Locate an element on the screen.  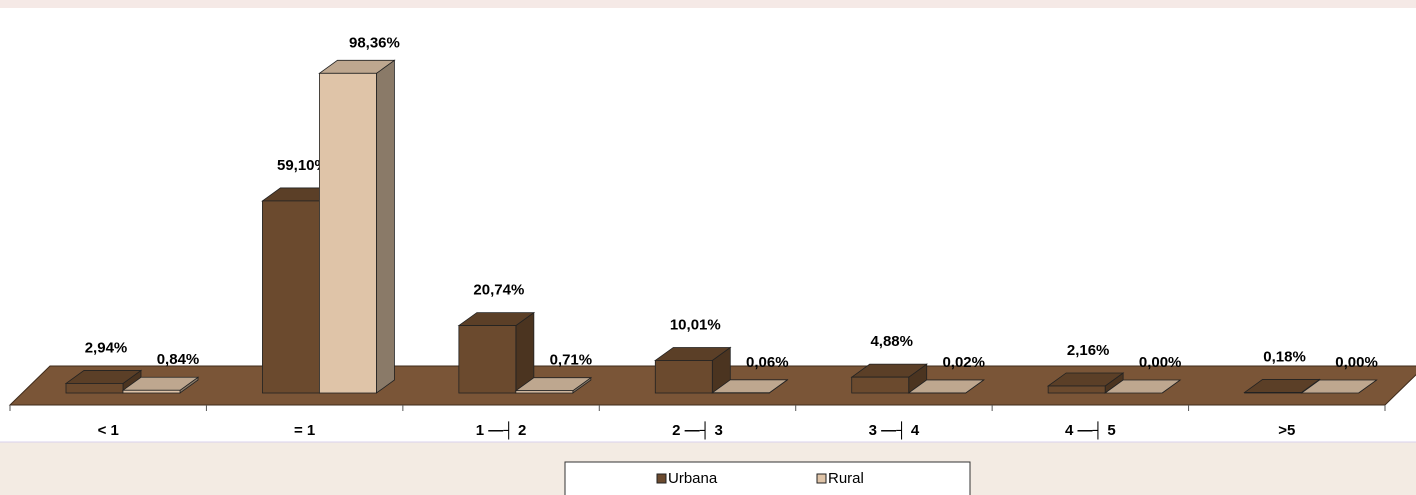
x-tick-label: >5 is located at coordinates (1286, 430).